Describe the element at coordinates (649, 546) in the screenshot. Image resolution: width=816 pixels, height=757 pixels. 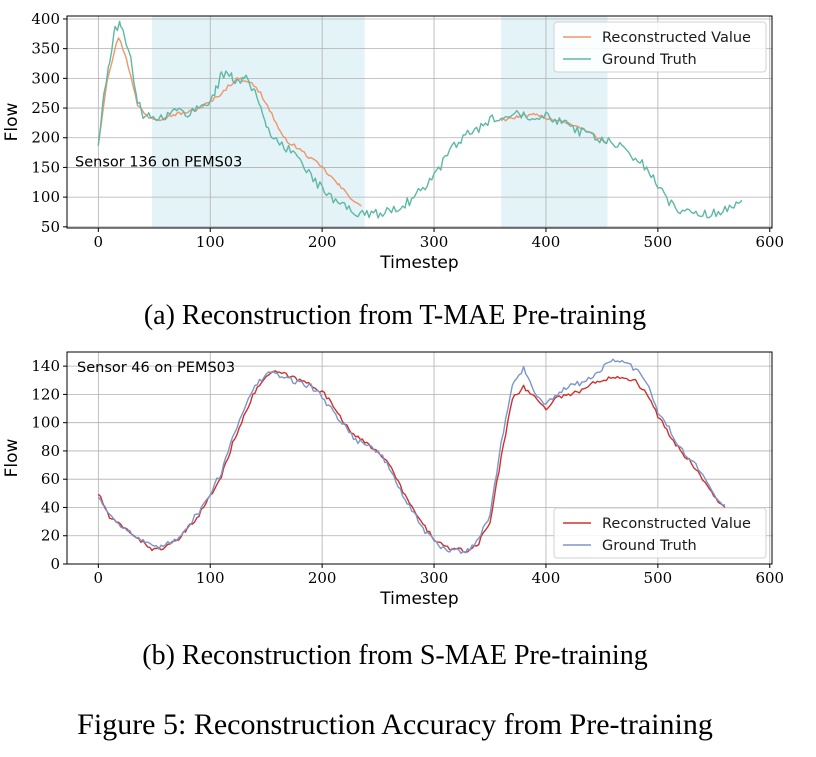
I see `chart-b-legend-truth-label: Ground Truth` at that location.